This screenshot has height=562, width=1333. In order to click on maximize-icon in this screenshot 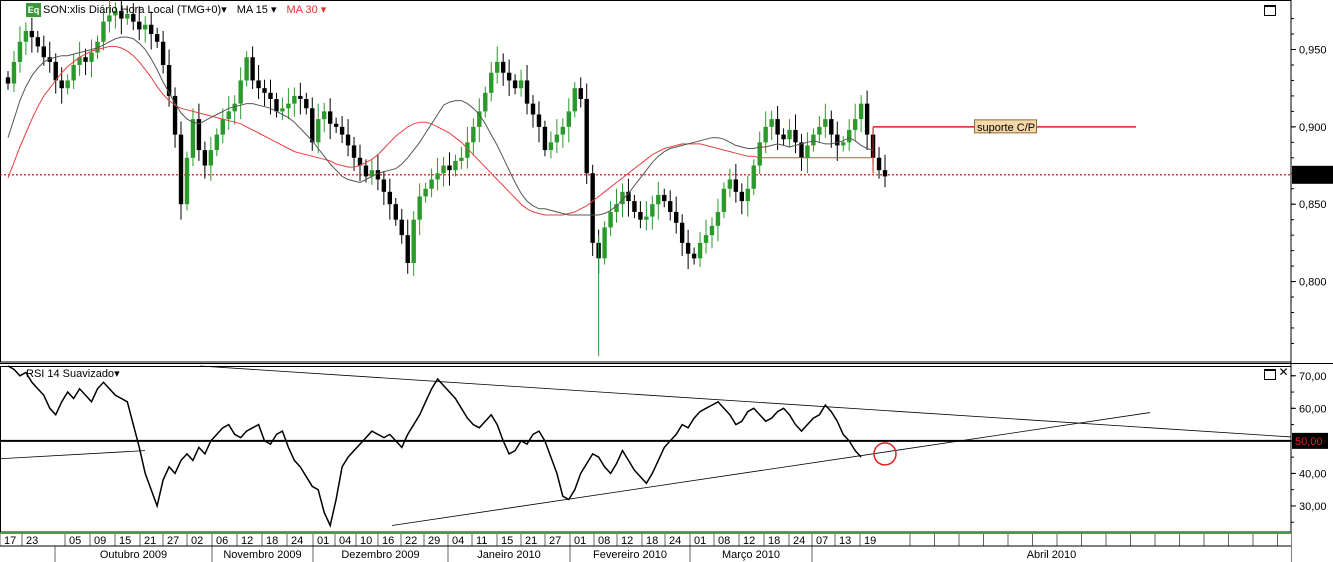, I will do `click(1270, 10)`.